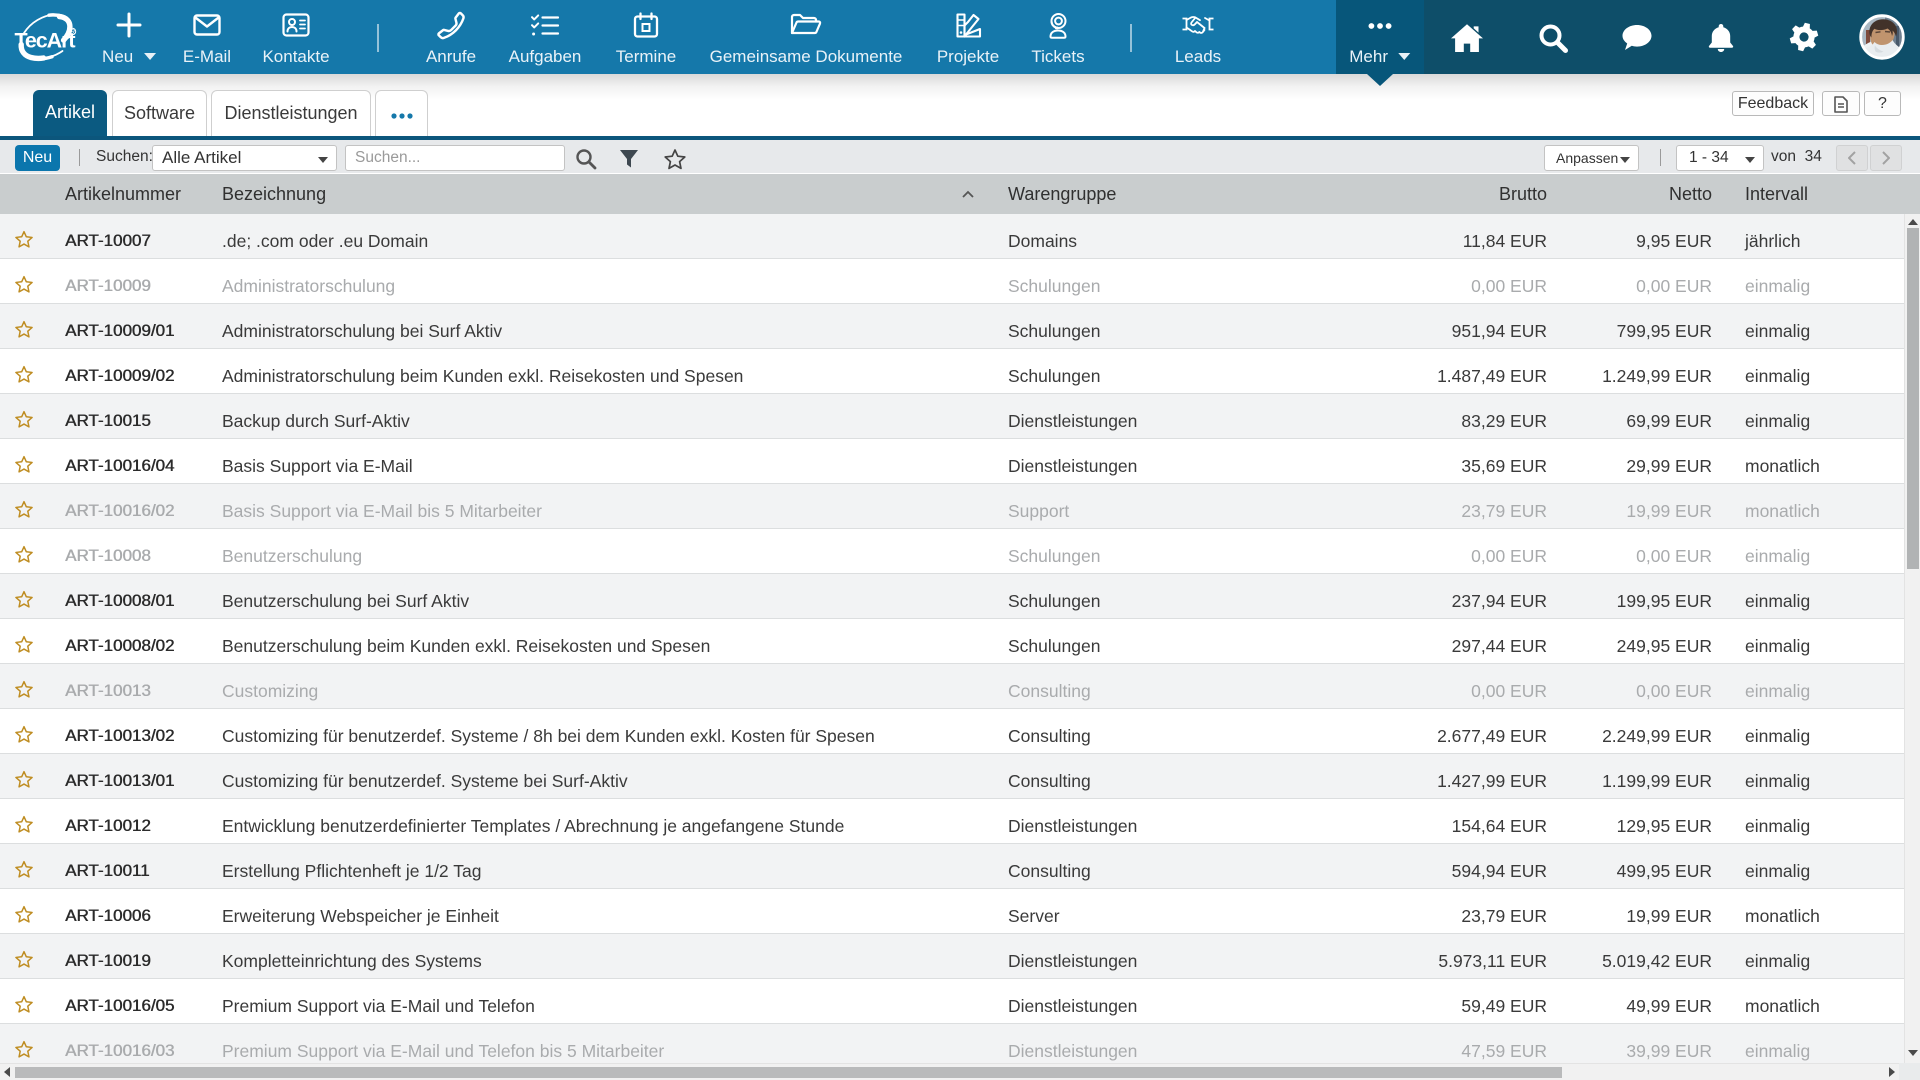 The height and width of the screenshot is (1080, 1920). Describe the element at coordinates (72, 32) in the screenshot. I see `svg-text: R` at that location.